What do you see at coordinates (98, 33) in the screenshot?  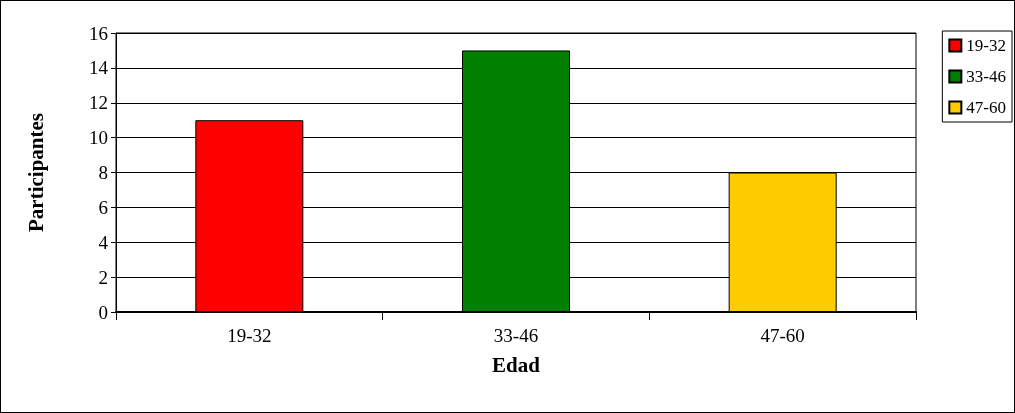 I see `y-tick-label: 16` at bounding box center [98, 33].